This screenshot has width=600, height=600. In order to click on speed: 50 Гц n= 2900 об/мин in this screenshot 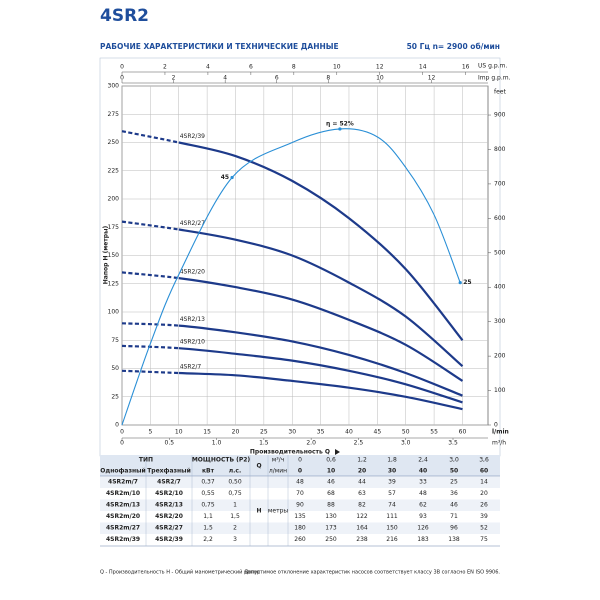, I will do `click(453, 46)`.